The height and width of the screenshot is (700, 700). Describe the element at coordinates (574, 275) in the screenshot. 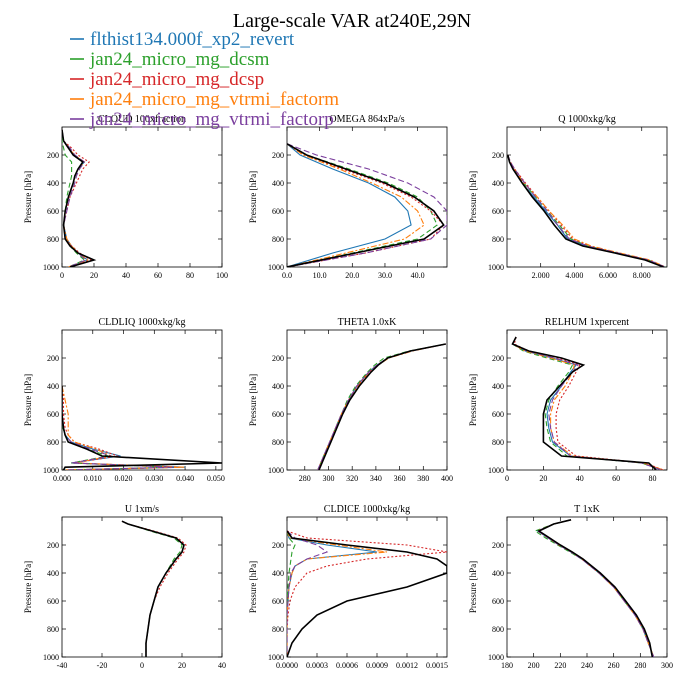

I see `x-tick-label: 4.000` at that location.